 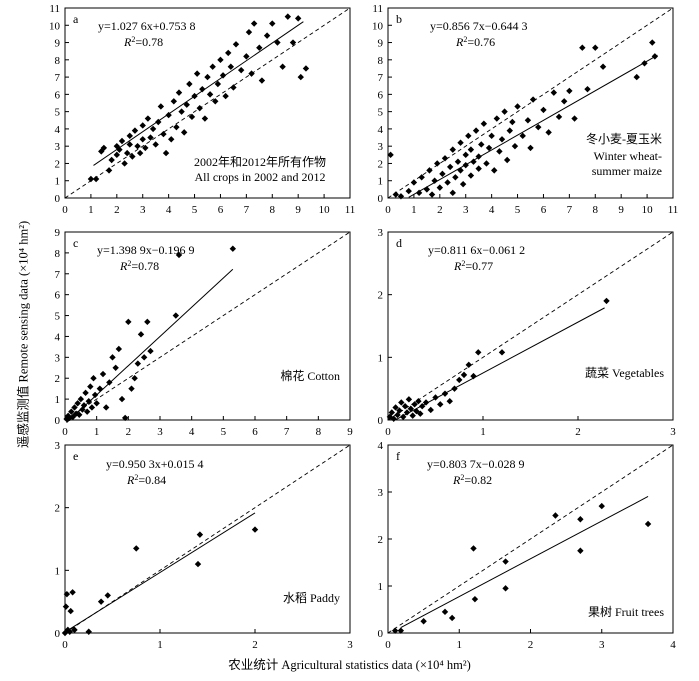 What do you see at coordinates (476, 464) in the screenshot?
I see `regression-equation: y=0.803 7x−0.028 9` at bounding box center [476, 464].